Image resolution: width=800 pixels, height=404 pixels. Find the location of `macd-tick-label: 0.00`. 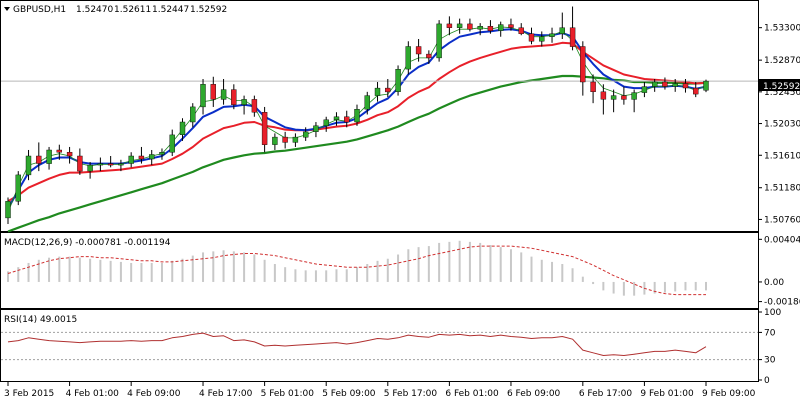

macd-tick-label: 0.00 is located at coordinates (774, 283).